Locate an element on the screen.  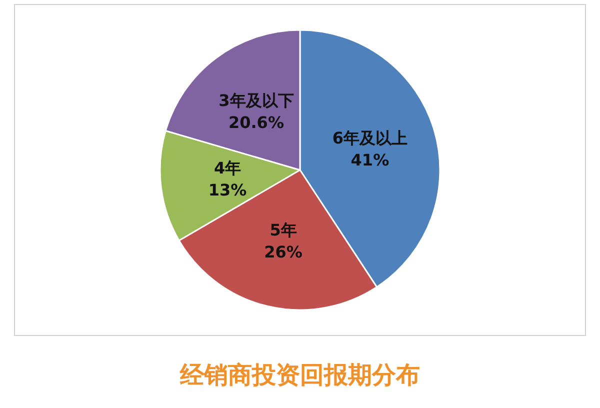
data-label: 20.6% is located at coordinates (256, 122).